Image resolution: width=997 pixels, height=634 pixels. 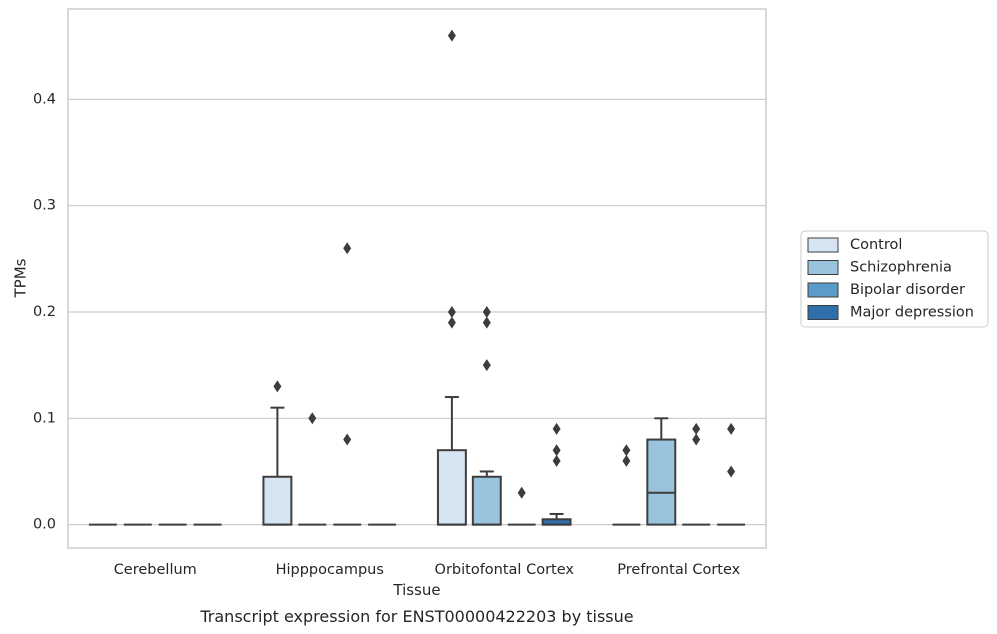 I want to click on y-tick-label: 0.3, so click(x=44, y=206).